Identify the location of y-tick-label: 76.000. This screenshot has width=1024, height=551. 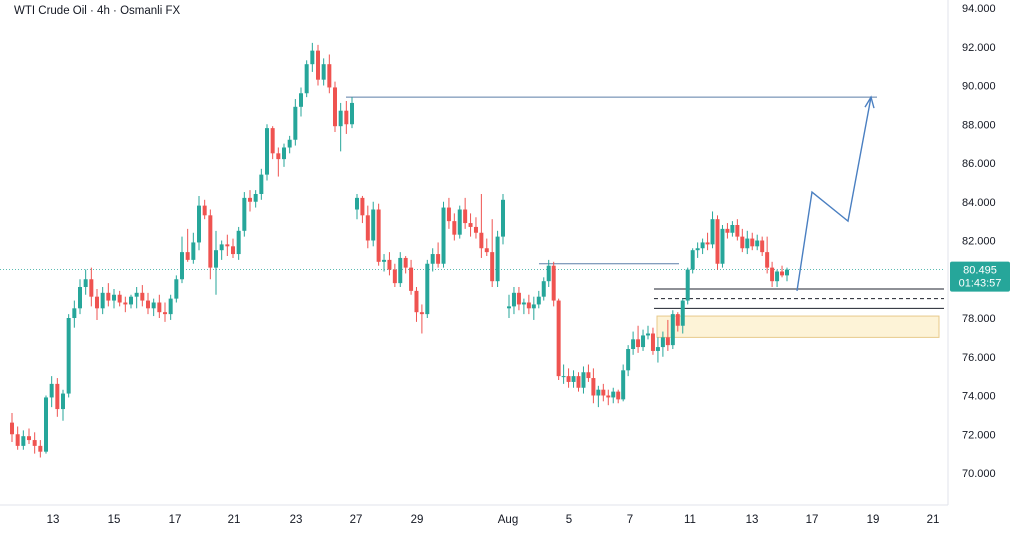
(979, 358).